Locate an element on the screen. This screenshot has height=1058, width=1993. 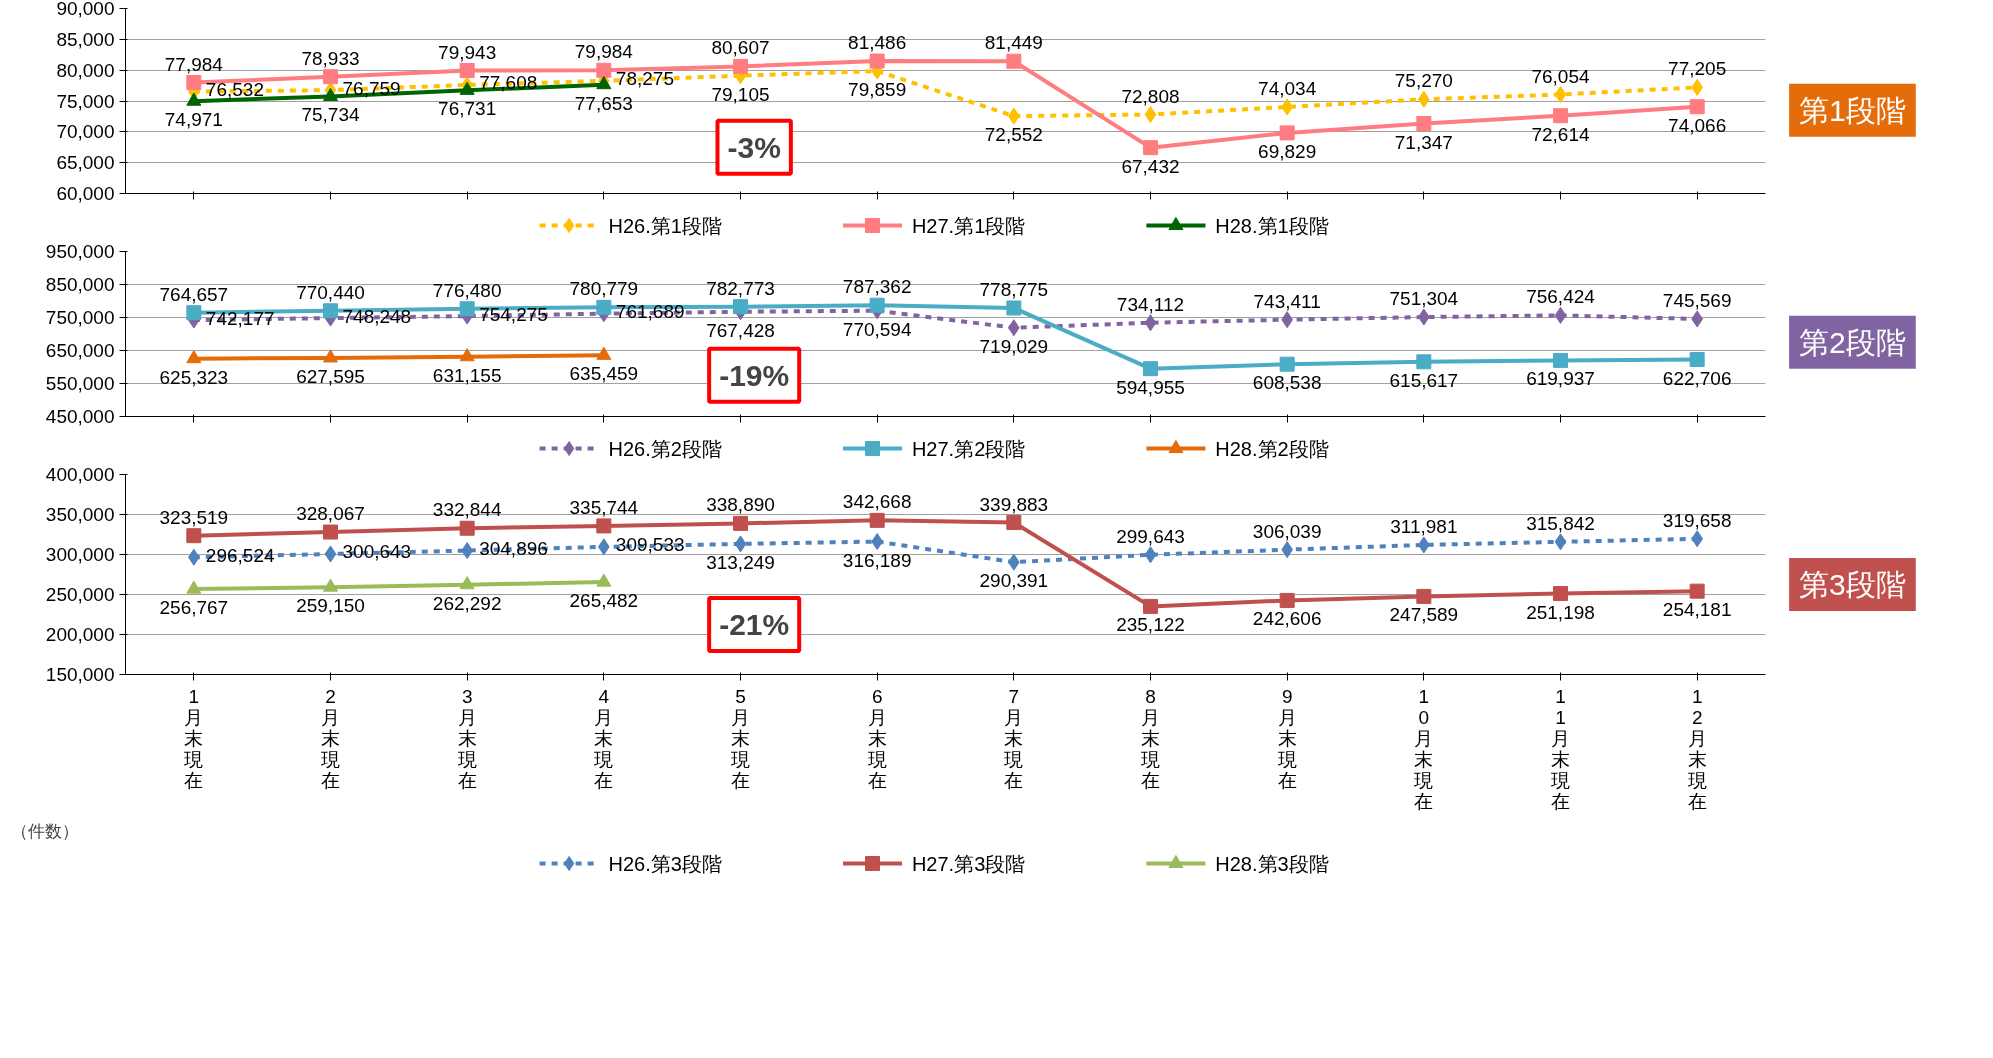
y-tick-label: 300,000 is located at coordinates (80, 554).